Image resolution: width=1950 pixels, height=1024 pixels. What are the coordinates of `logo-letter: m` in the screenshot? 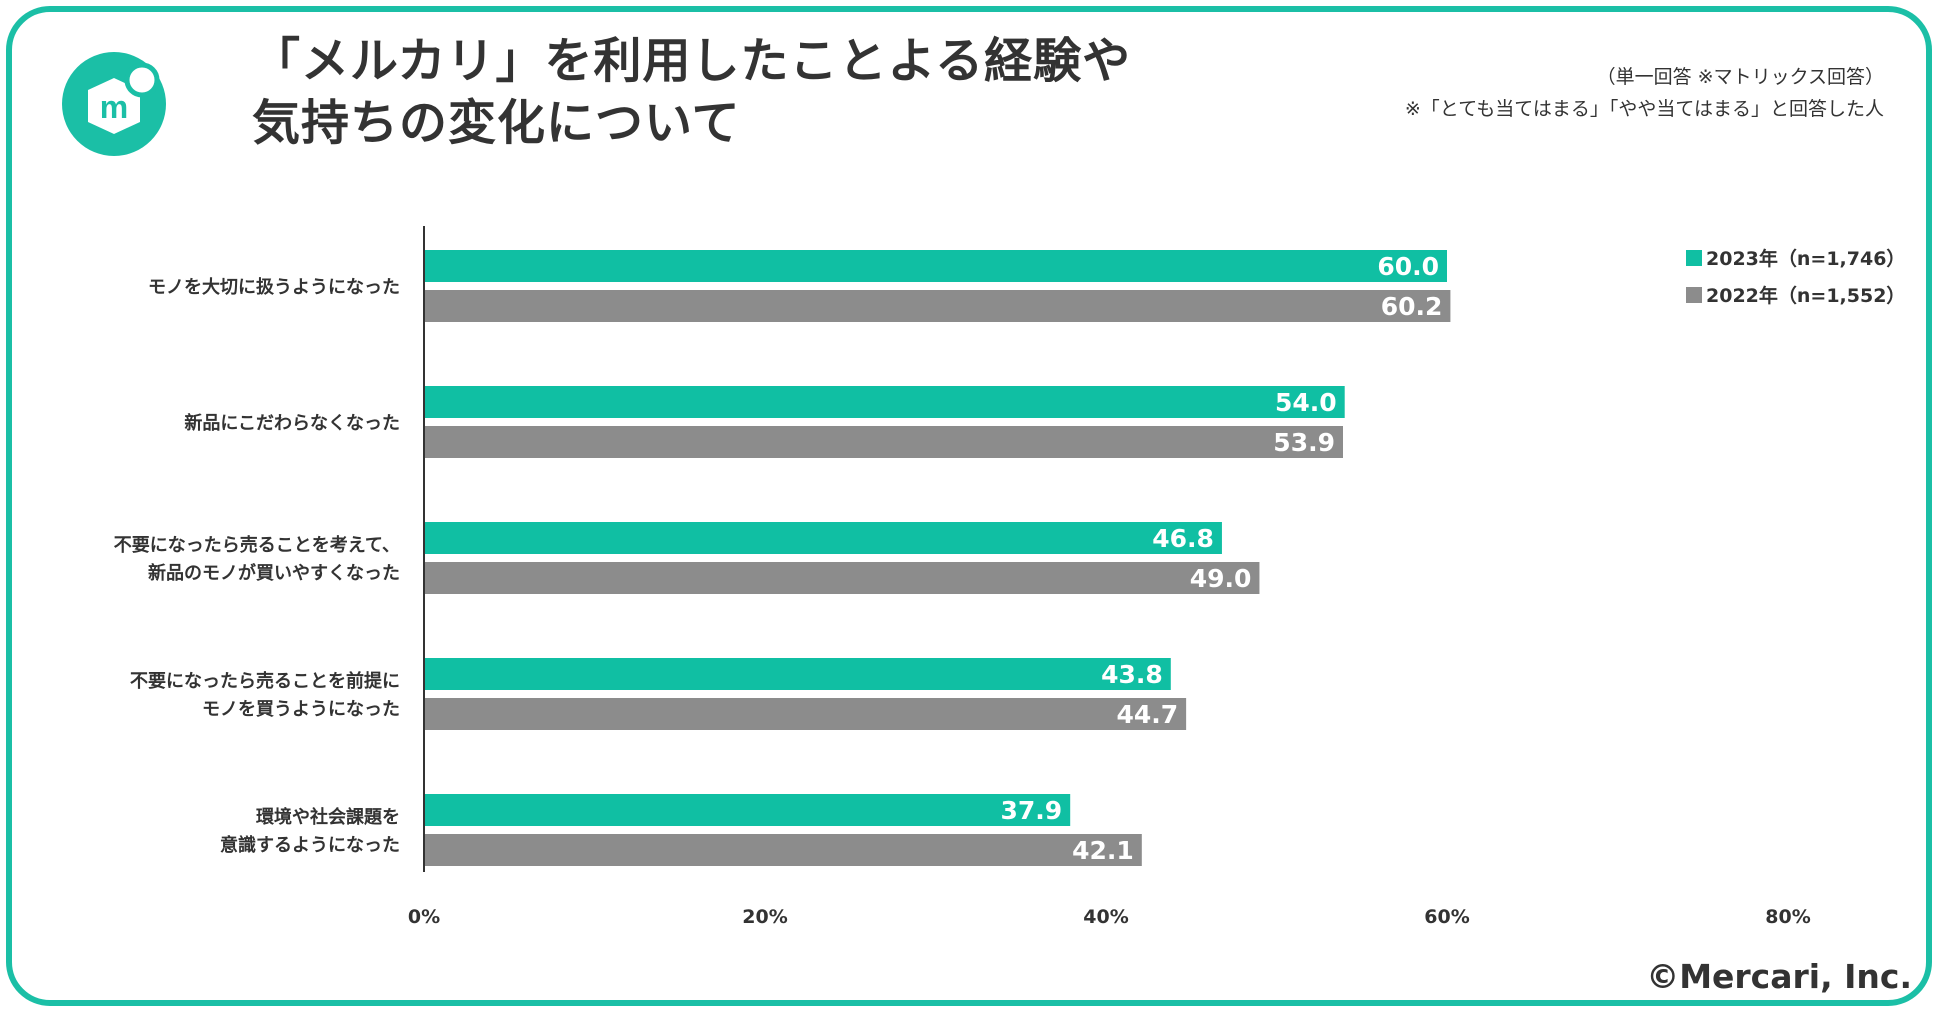 It's located at (114, 107).